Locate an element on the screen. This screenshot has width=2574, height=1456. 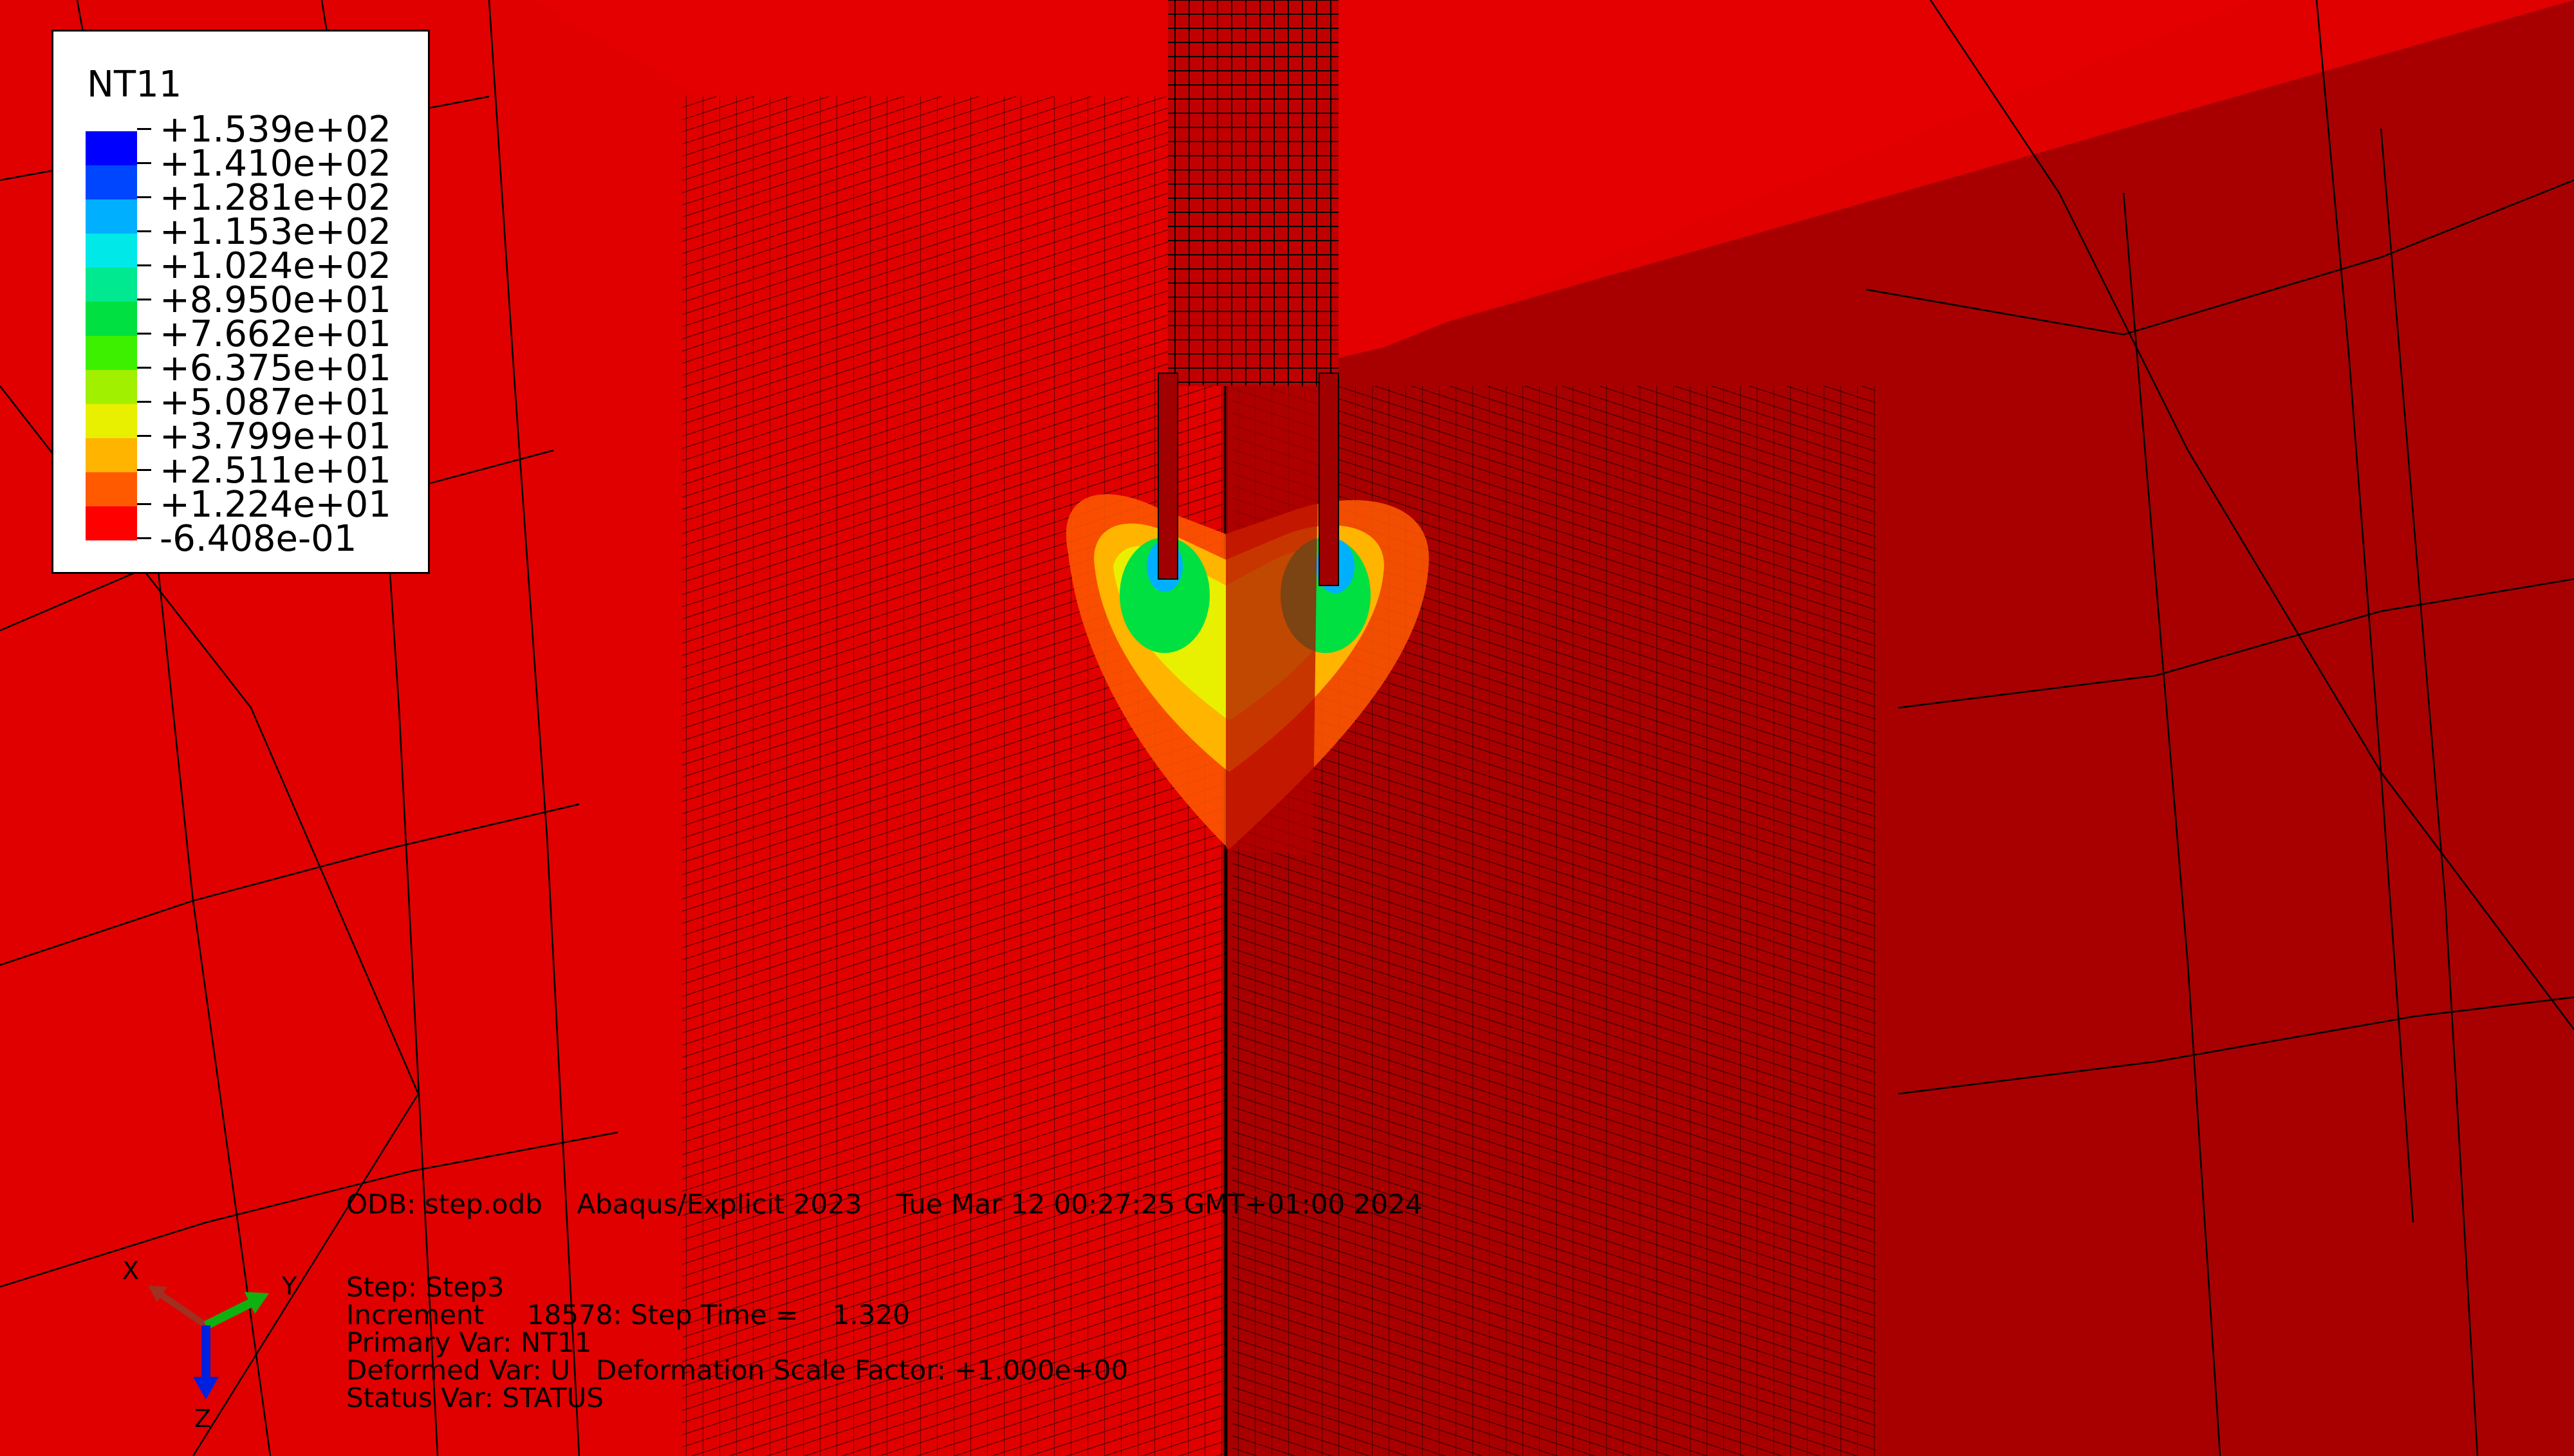
tool-cylinder is located at coordinates (1248, 293).